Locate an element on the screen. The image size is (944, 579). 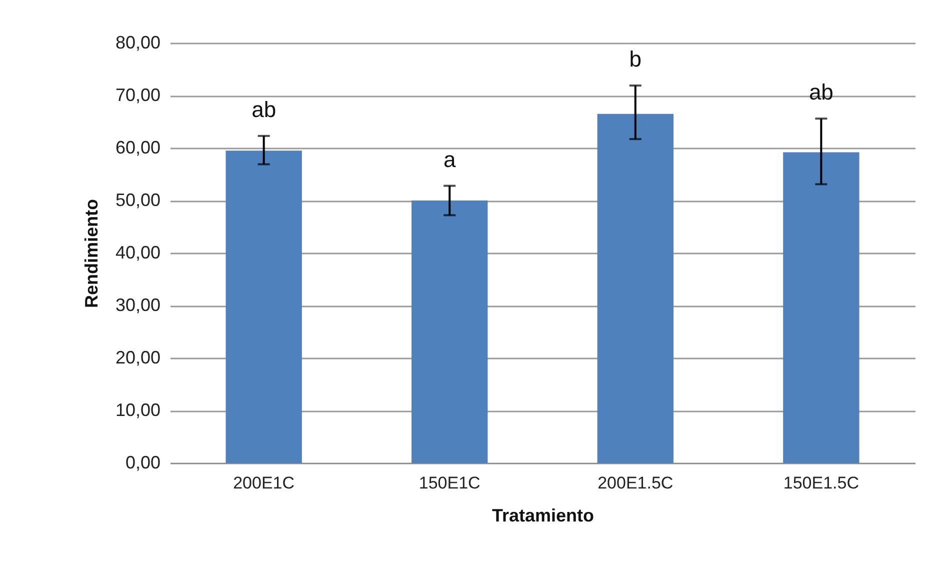
x-tick-label: 200E1.5C is located at coordinates (636, 483).